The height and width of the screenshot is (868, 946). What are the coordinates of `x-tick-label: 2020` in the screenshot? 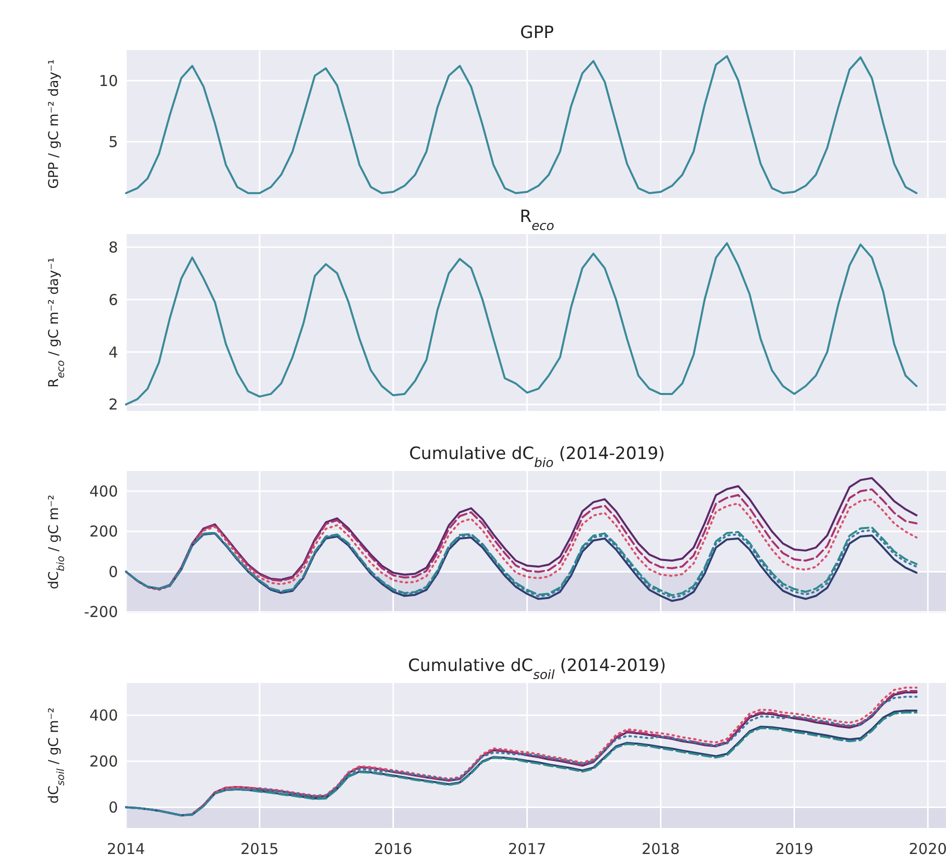 It's located at (927, 849).